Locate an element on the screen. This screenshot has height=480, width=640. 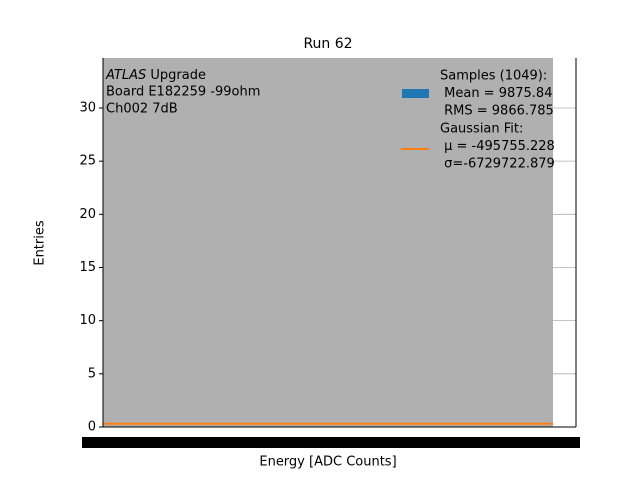
y-tick-label: 15 is located at coordinates (87, 267).